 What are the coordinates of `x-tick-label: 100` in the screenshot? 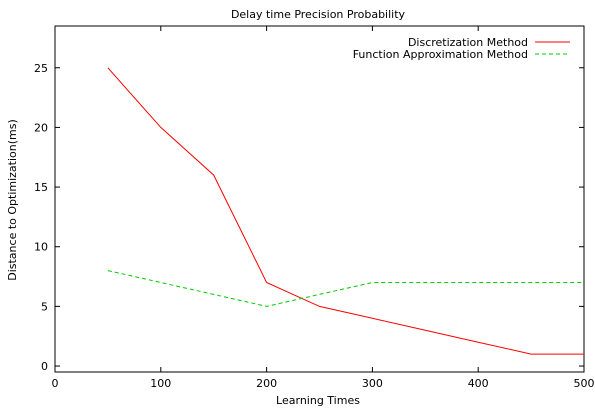 It's located at (160, 383).